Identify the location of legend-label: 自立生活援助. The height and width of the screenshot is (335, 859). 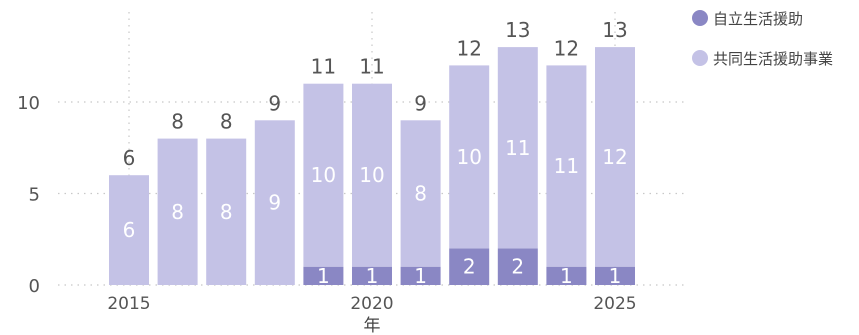
(758, 18).